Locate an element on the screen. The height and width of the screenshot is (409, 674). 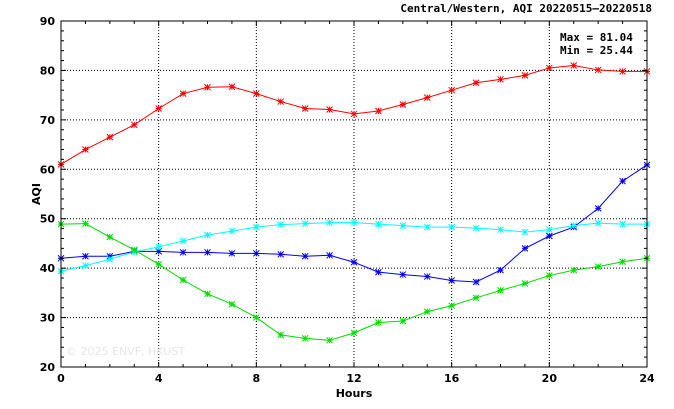
y-tick-label: 30 is located at coordinates (48, 318).